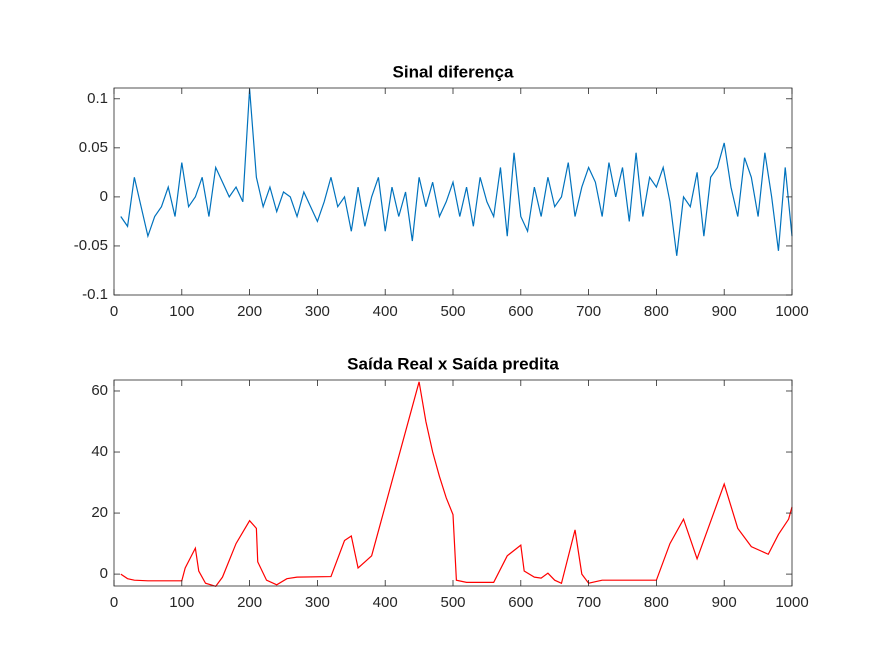  What do you see at coordinates (99, 451) in the screenshot?
I see `y-tick-label: 40` at bounding box center [99, 451].